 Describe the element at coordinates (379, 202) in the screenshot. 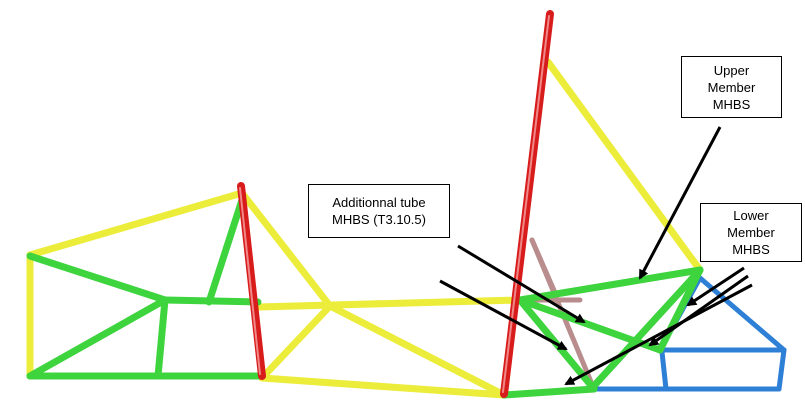

I see `callout-additional-line-1: Additionnal tube` at that location.